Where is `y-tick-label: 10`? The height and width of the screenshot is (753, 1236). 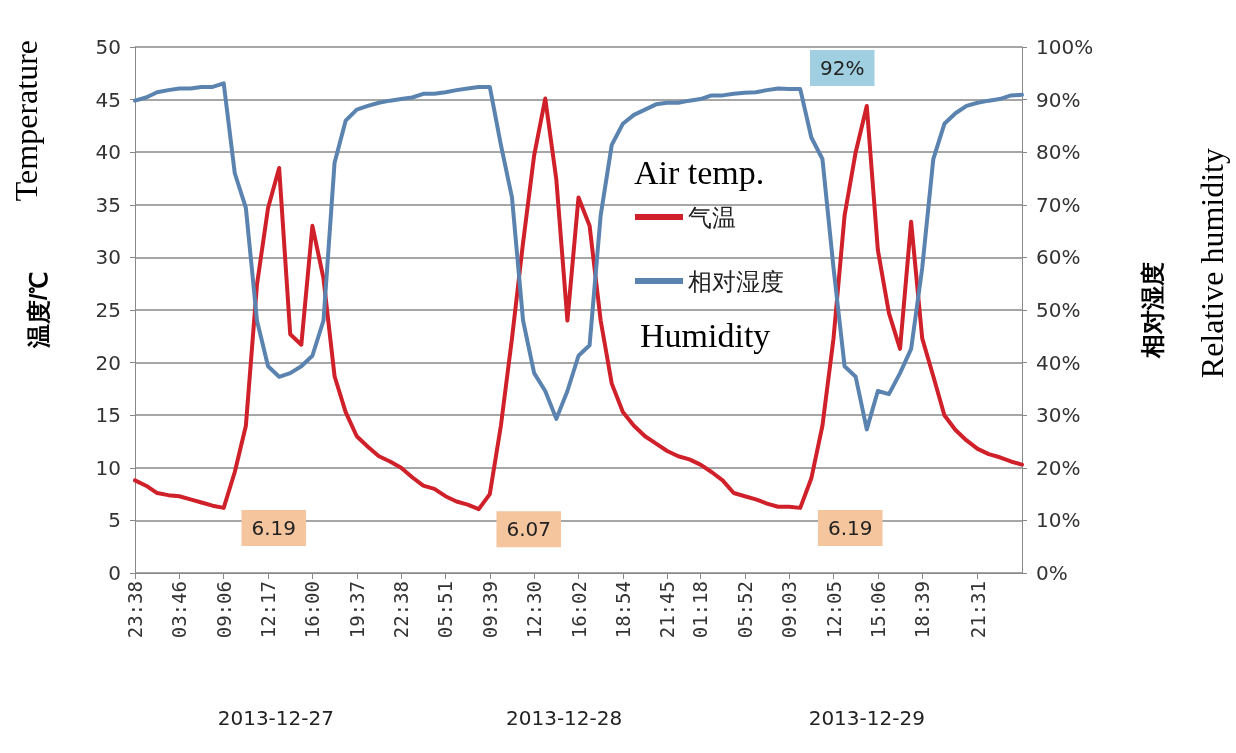
y-tick-label: 10 is located at coordinates (108, 467).